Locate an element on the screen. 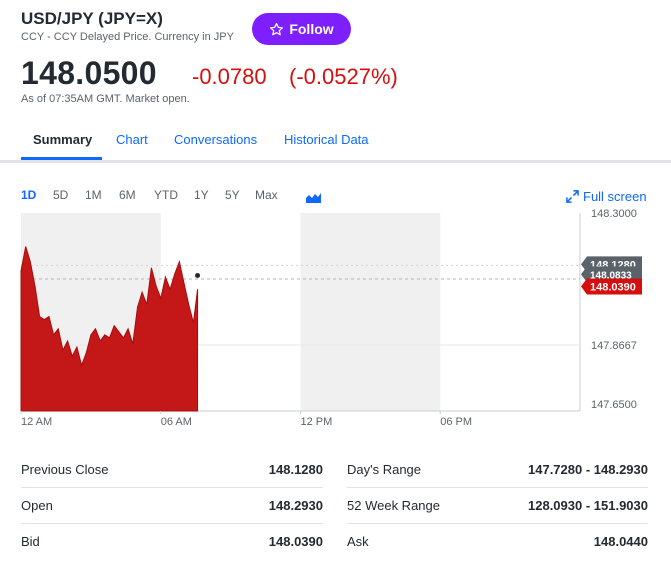 The height and width of the screenshot is (563, 671). stat-label-open: Open is located at coordinates (37, 505).